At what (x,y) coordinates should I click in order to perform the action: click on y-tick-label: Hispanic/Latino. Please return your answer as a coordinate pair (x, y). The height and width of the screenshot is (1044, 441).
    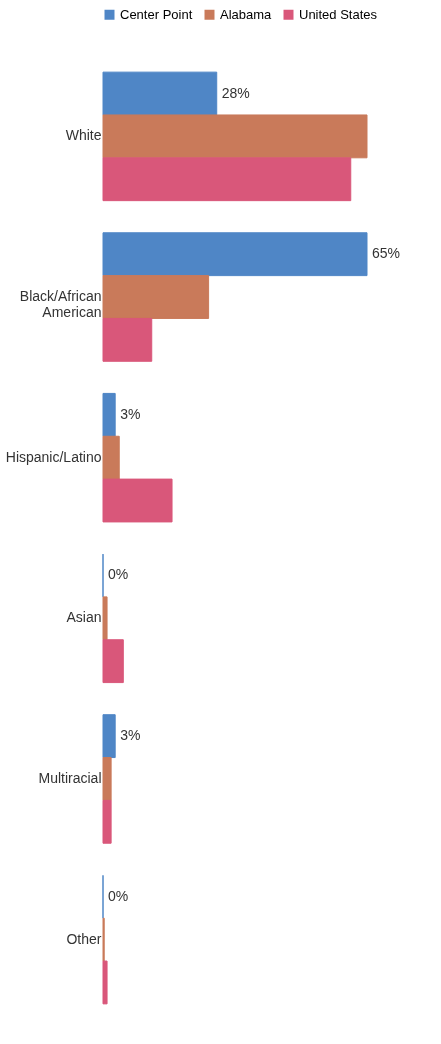
    Looking at the image, I should click on (53, 456).